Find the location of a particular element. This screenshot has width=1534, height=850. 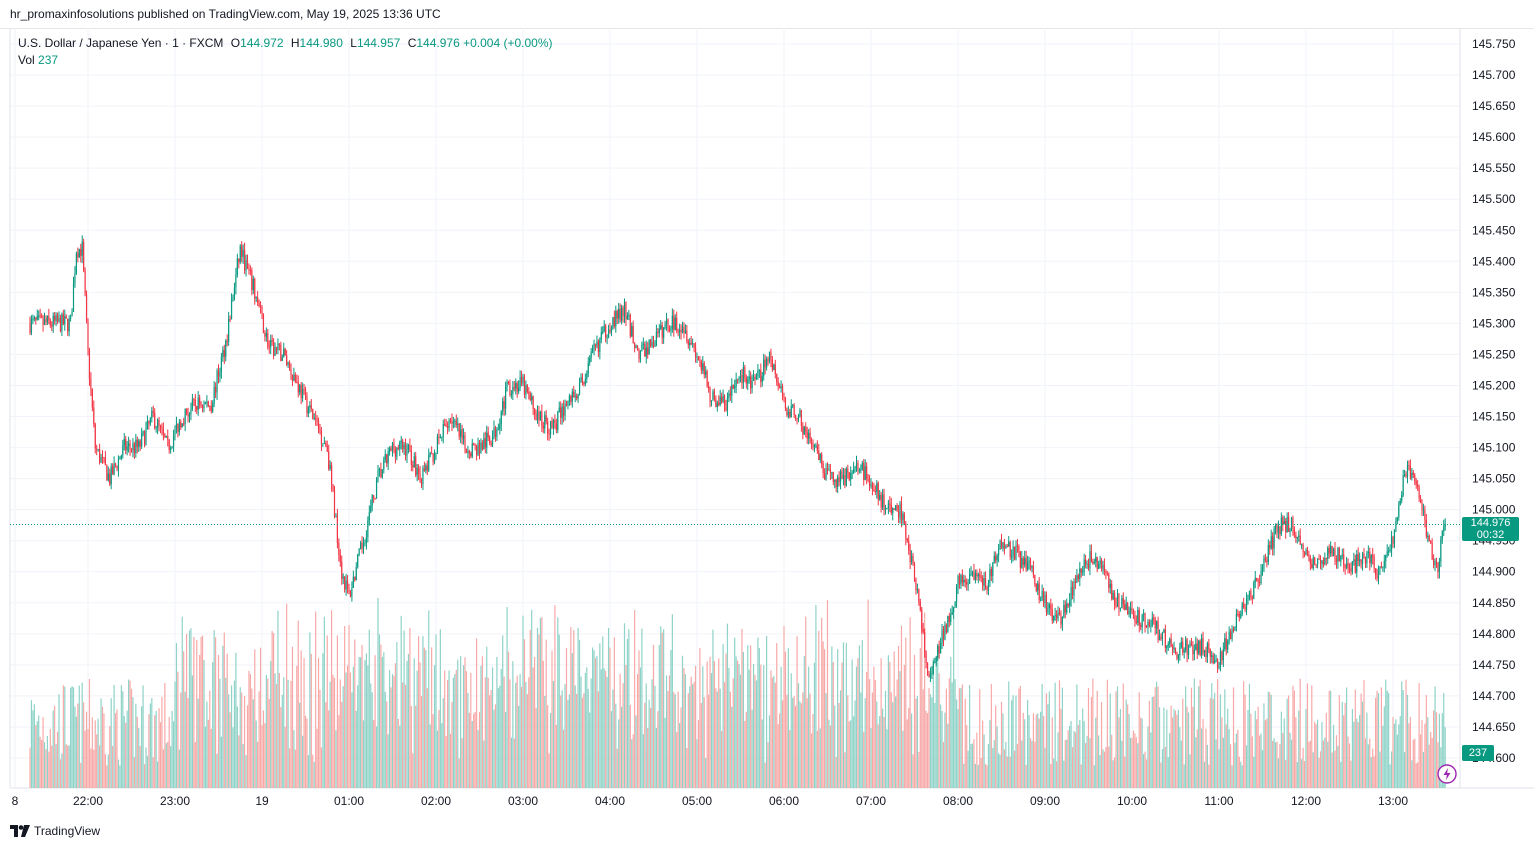

lightning-icon is located at coordinates (1447, 774).